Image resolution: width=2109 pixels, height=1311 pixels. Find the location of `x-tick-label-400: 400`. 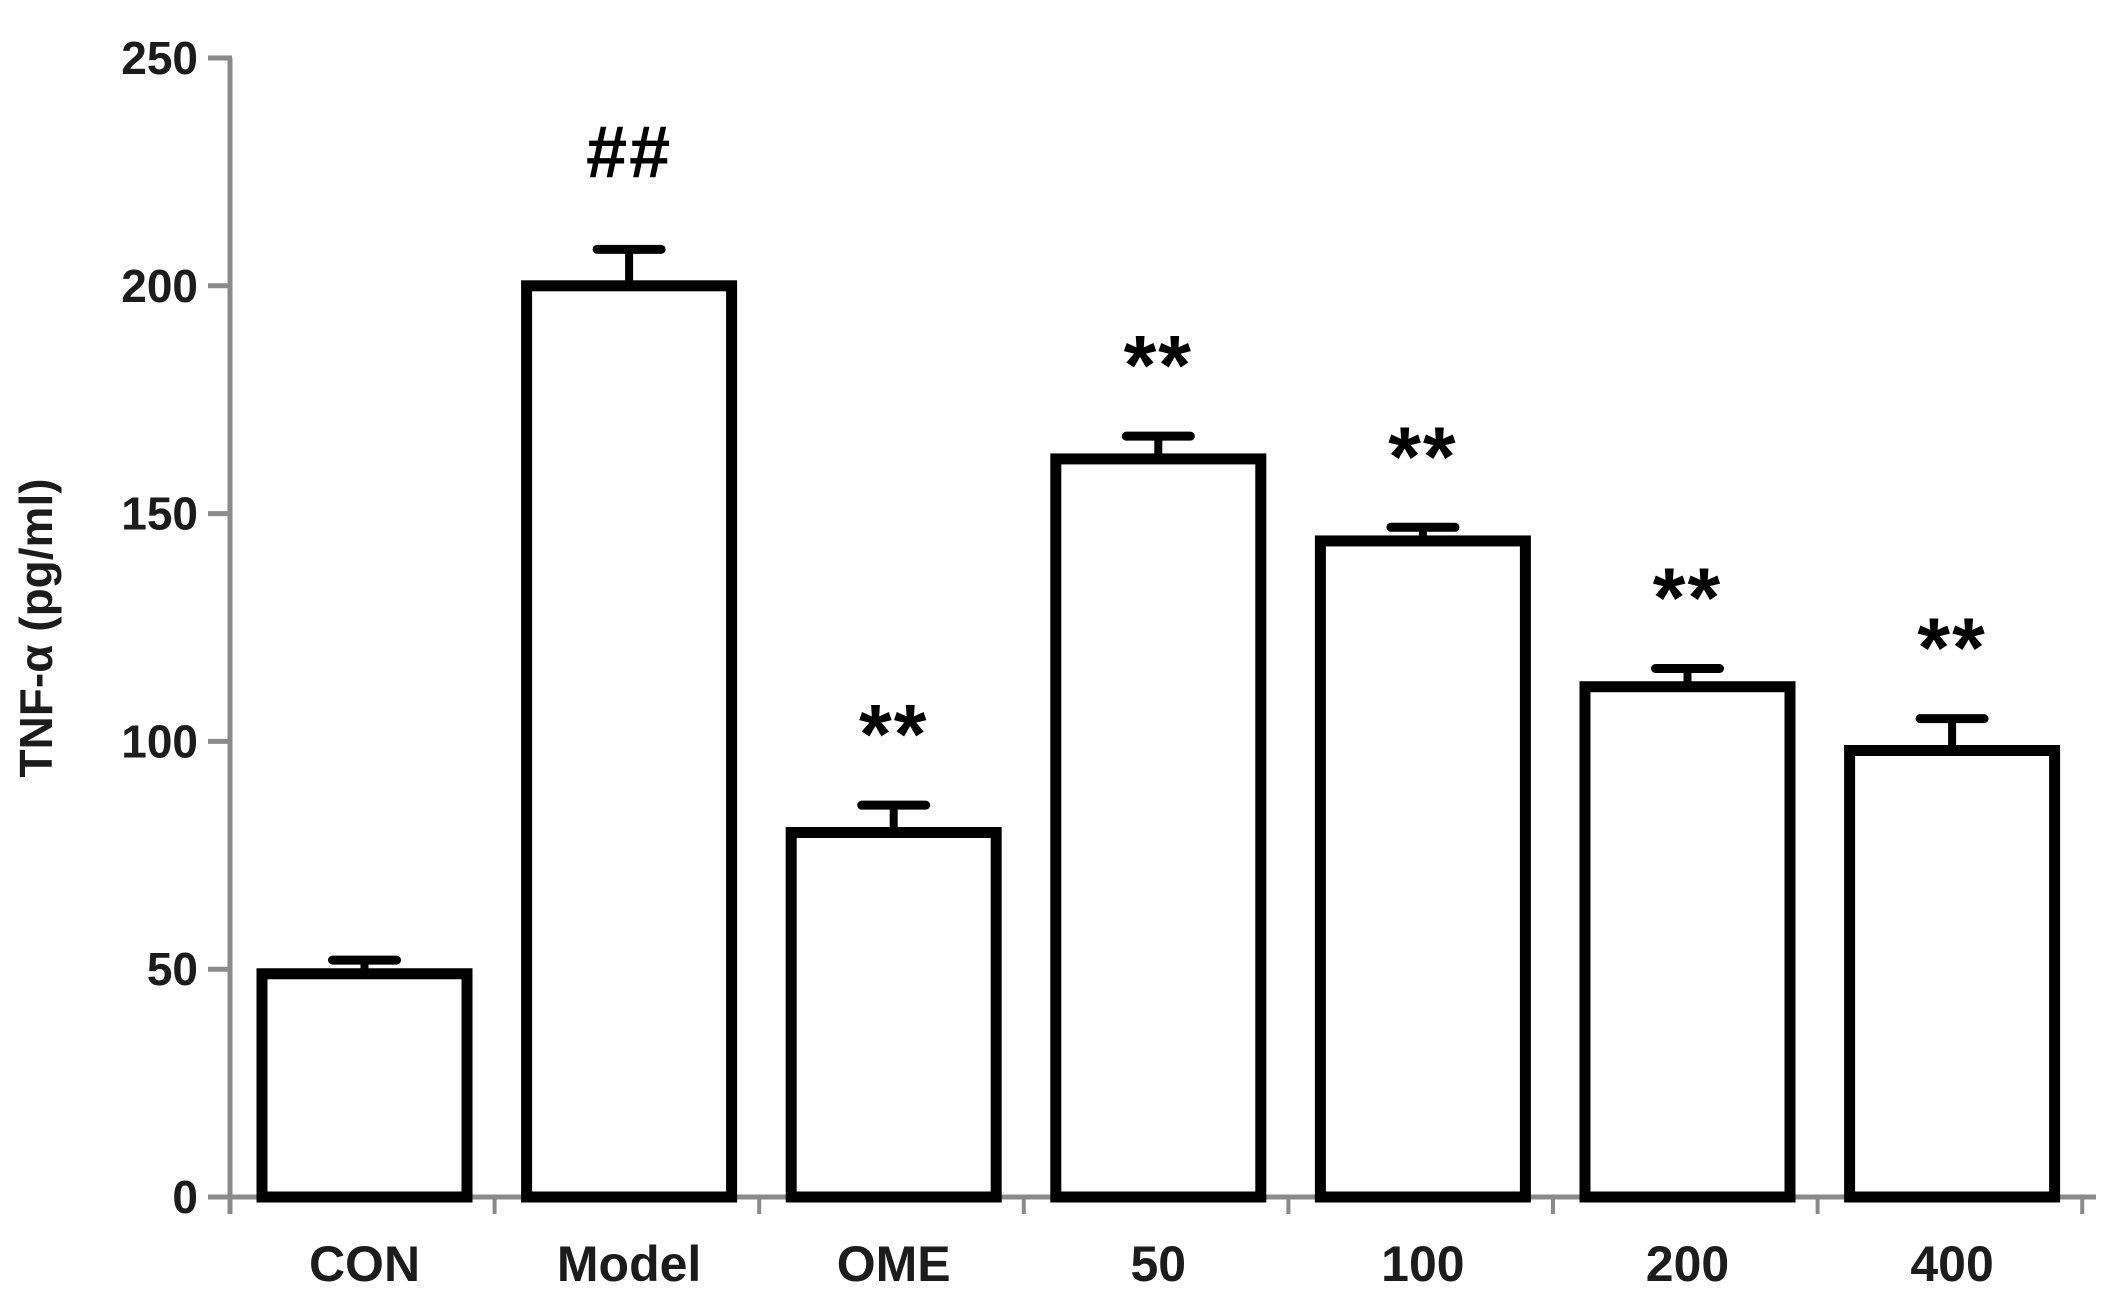

x-tick-label-400: 400 is located at coordinates (1951, 1264).